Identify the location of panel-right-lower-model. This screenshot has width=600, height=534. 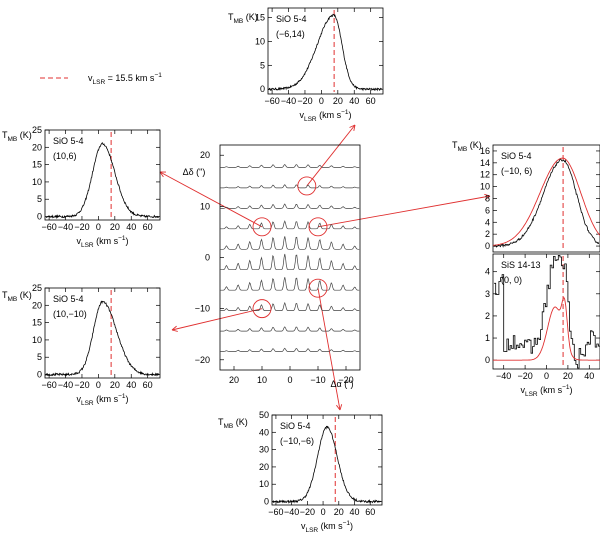
(546, 329).